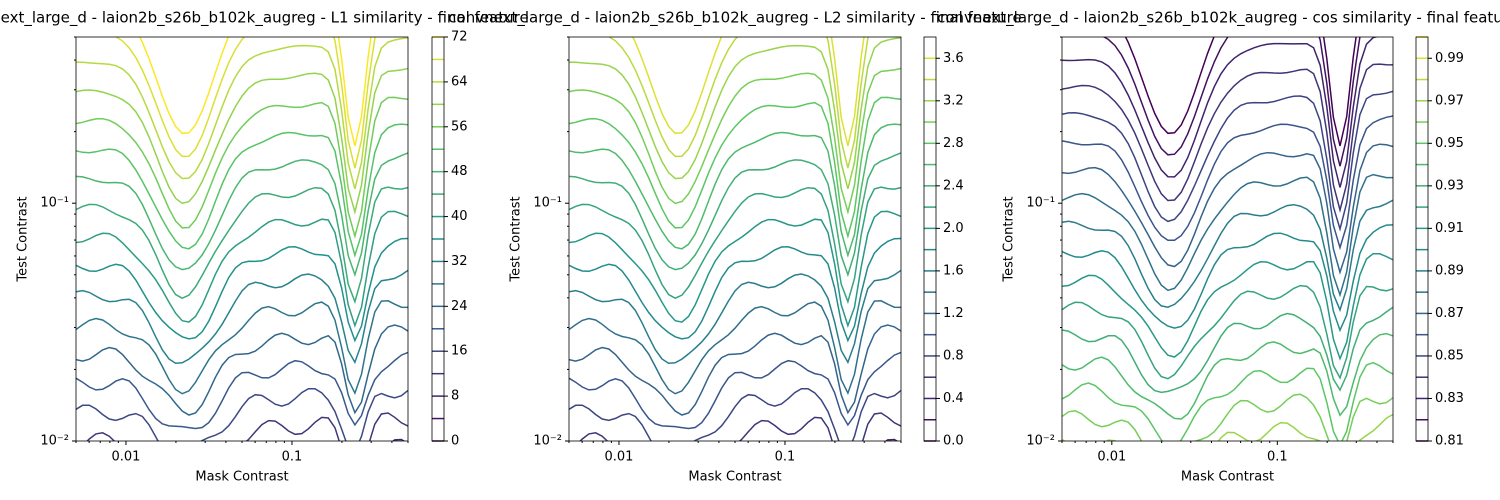  I want to click on colorbar-tick-label: 16, so click(459, 351).